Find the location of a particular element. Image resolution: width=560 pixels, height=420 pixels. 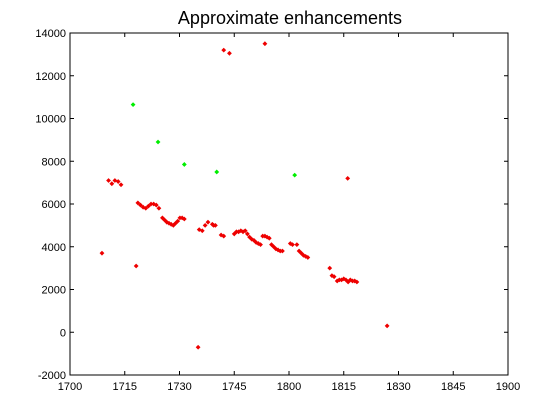

y-tick-label: 0 is located at coordinates (63, 333).